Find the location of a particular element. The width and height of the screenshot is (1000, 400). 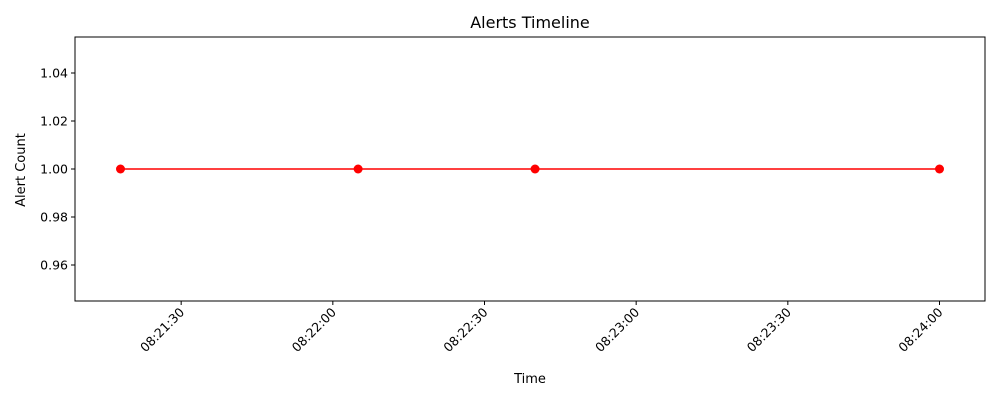

x-tick-label: 08:22:30 is located at coordinates (465, 329).